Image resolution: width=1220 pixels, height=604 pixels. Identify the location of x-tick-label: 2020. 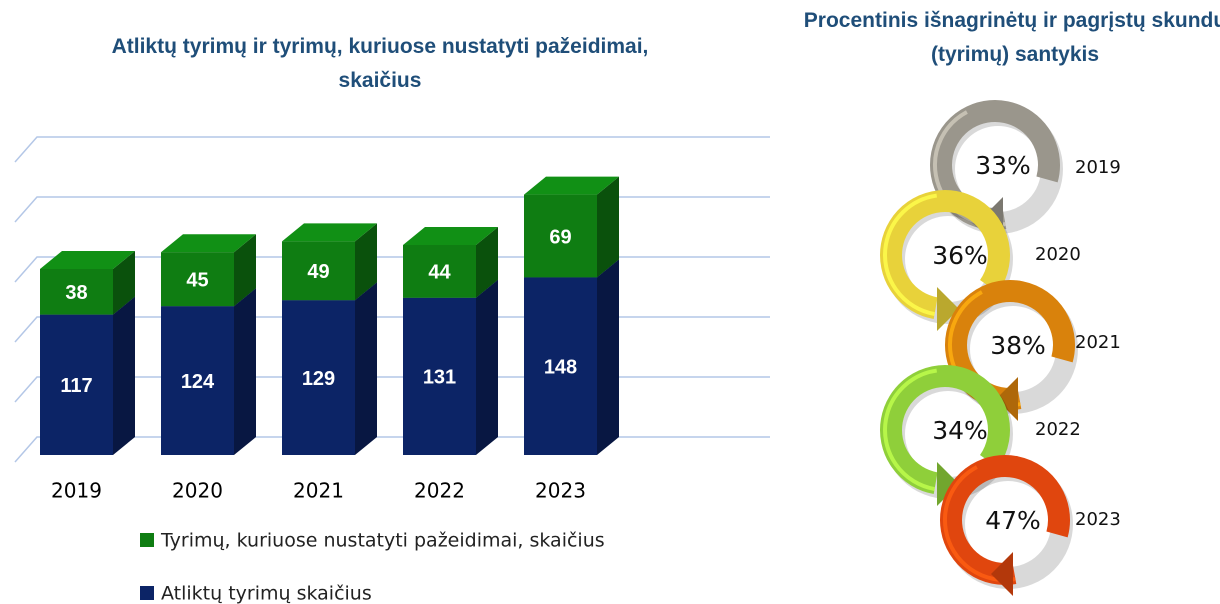
(197, 491).